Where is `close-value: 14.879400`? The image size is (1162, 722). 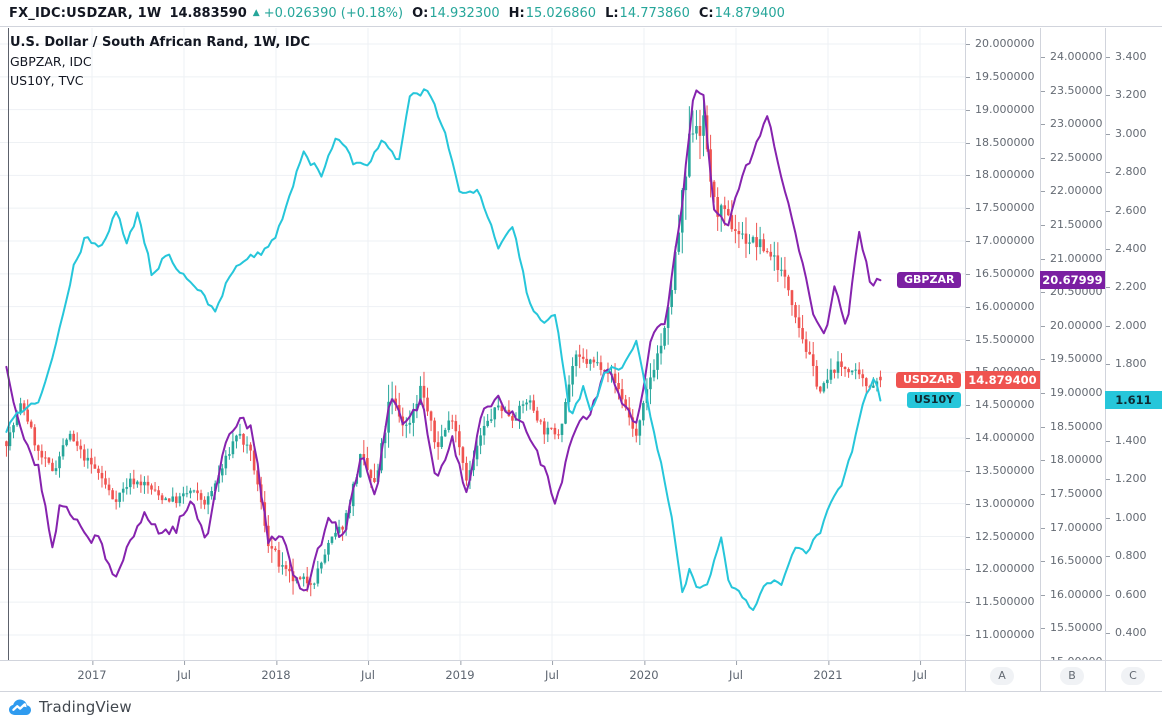 close-value: 14.879400 is located at coordinates (749, 13).